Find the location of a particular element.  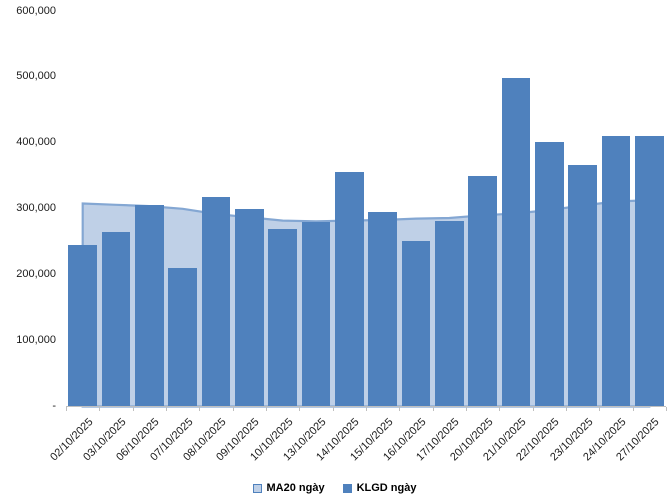

y-axis-label: 600,000 is located at coordinates (36, 10).